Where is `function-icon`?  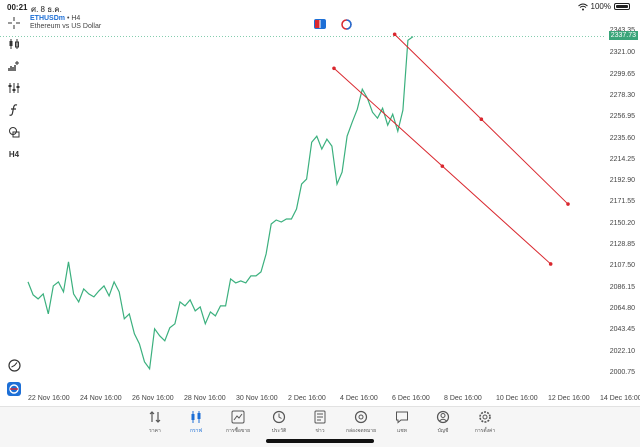 function-icon is located at coordinates (13, 110).